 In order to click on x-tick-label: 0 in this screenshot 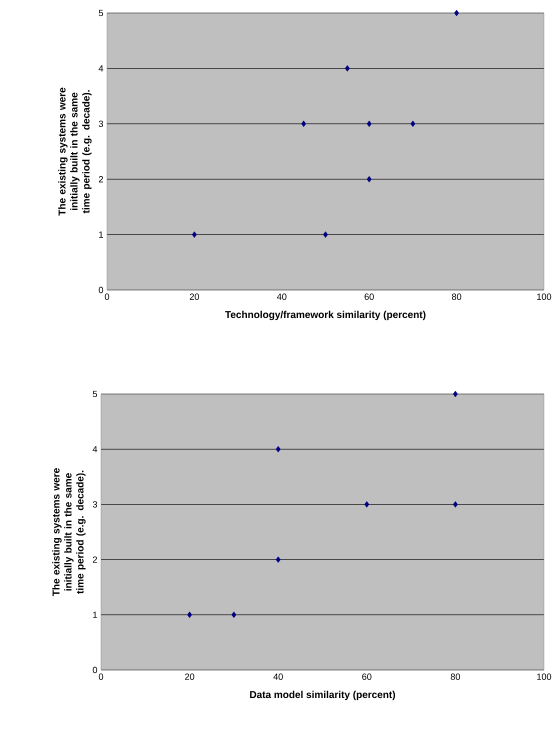, I will do `click(107, 297)`.